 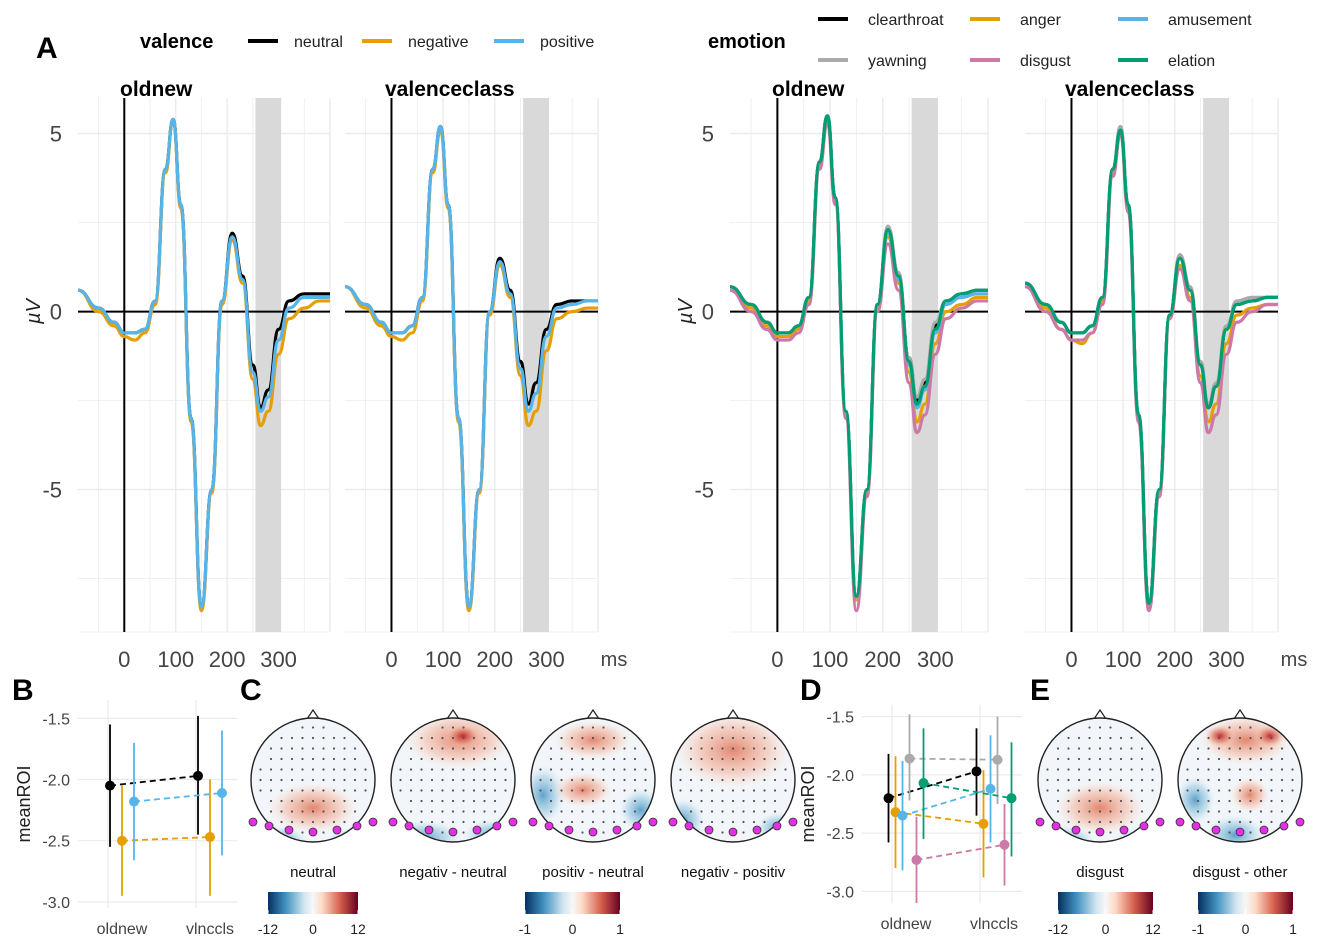 I want to click on roi-point-yawning, so click(x=909, y=758).